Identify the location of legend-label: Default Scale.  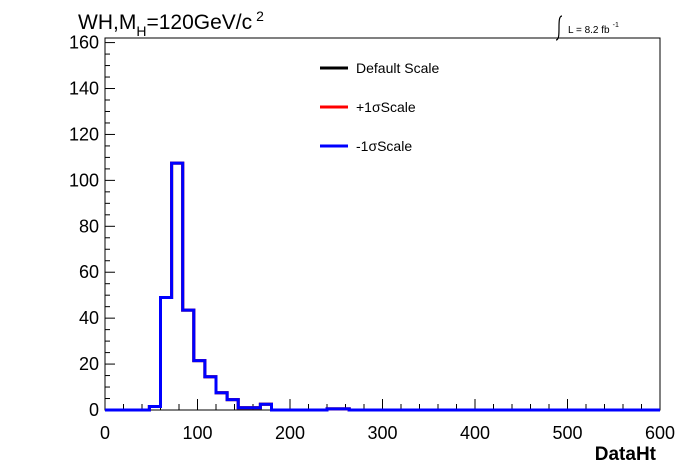
(397, 68).